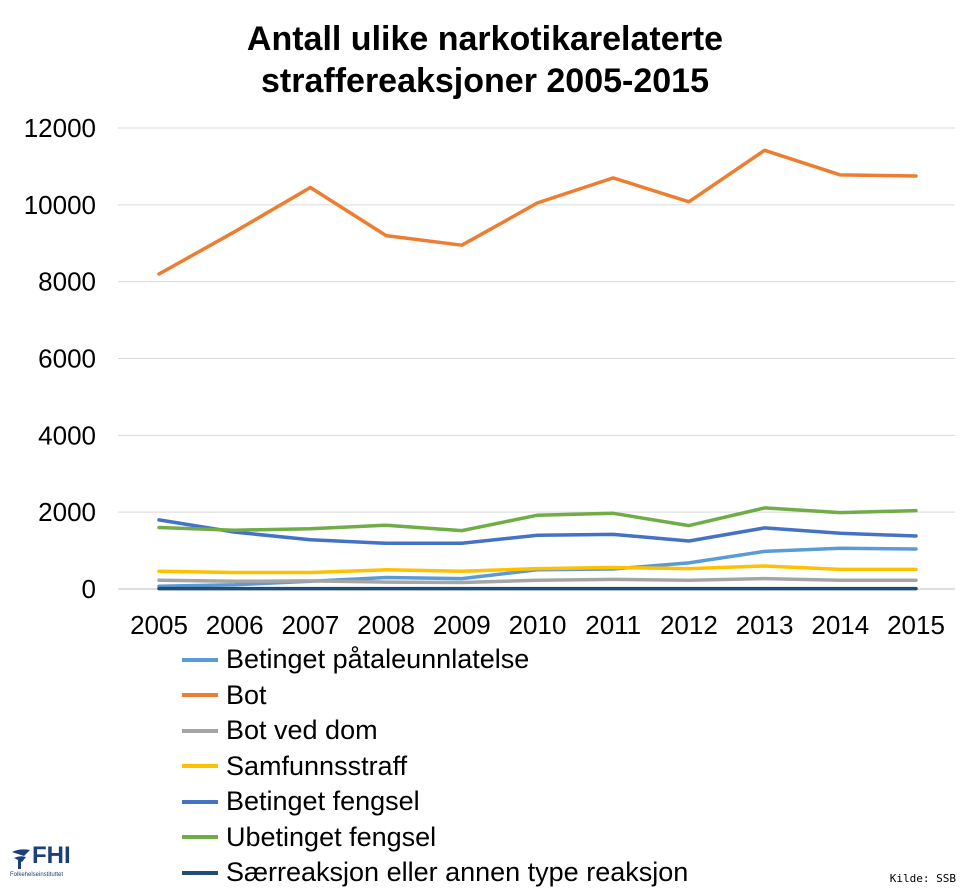  I want to click on legend-label: Betinget påtaleunnlatelse, so click(378, 659).